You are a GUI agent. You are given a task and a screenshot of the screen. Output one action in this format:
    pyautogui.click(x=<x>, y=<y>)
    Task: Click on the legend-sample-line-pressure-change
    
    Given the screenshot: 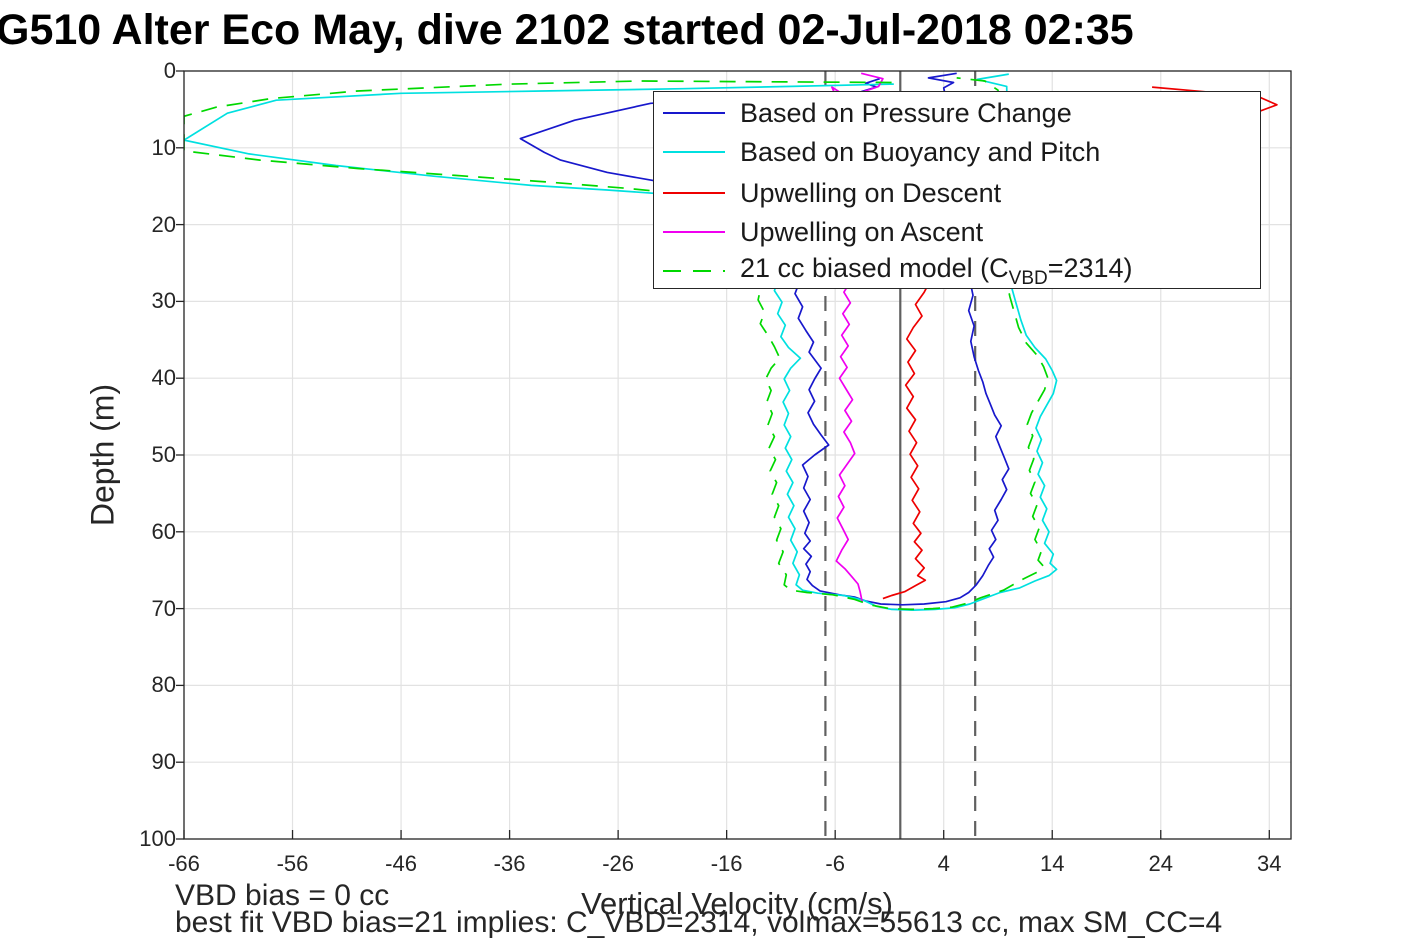 What is the action you would take?
    pyautogui.click(x=694, y=113)
    